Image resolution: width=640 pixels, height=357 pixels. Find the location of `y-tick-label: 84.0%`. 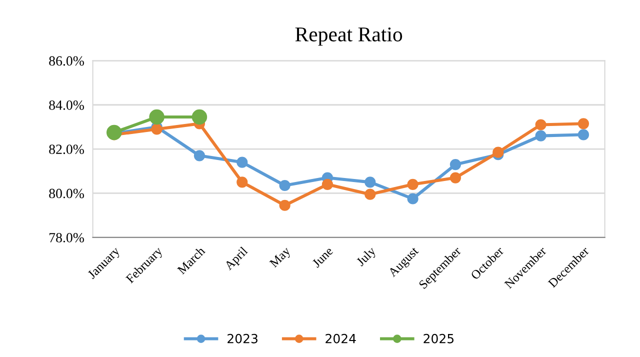

y-tick-label: 84.0% is located at coordinates (66, 105).